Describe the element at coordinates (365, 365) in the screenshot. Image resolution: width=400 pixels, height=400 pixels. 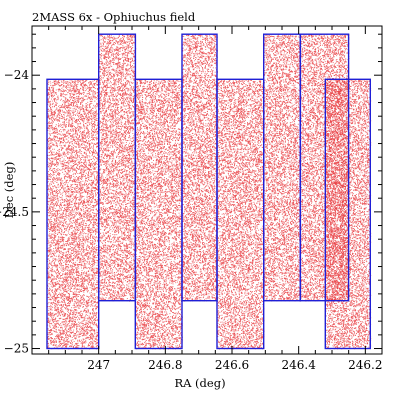
I see `x-tick-label: 246.2` at that location.